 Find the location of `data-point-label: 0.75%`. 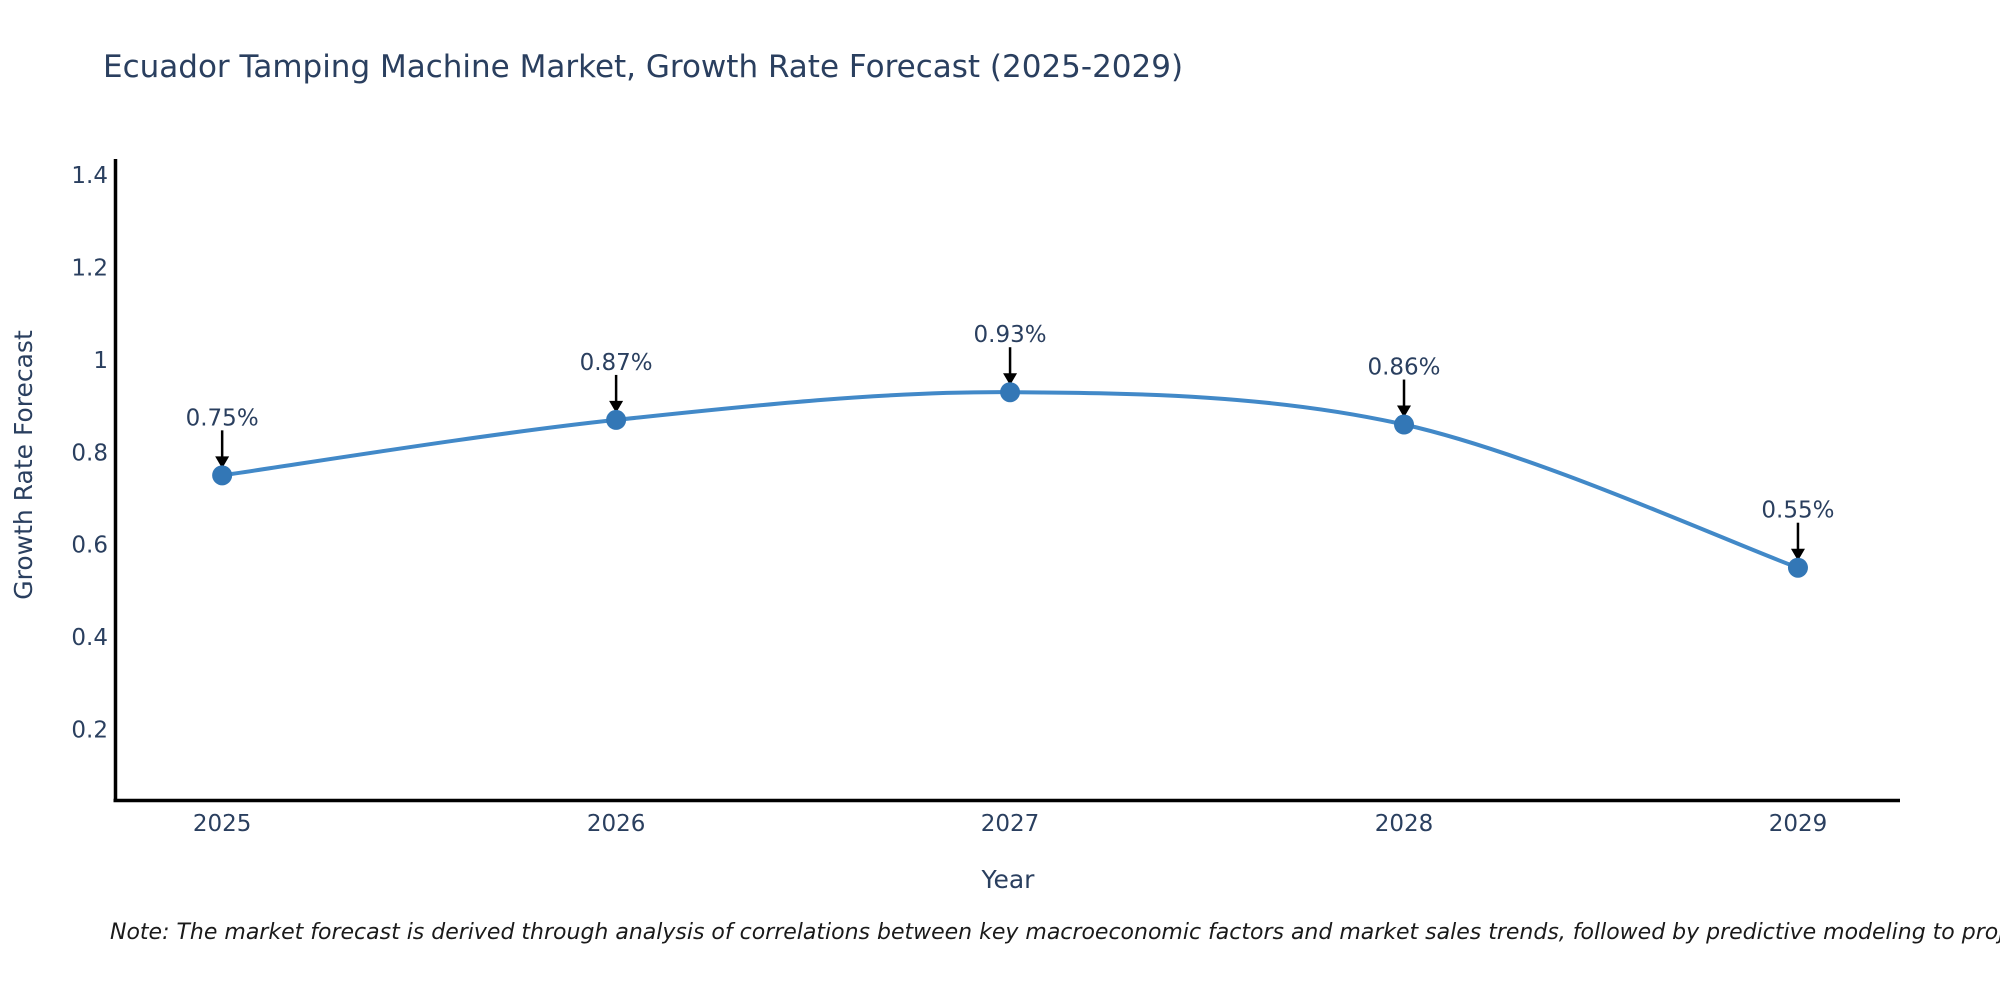

data-point-label: 0.75% is located at coordinates (222, 418).